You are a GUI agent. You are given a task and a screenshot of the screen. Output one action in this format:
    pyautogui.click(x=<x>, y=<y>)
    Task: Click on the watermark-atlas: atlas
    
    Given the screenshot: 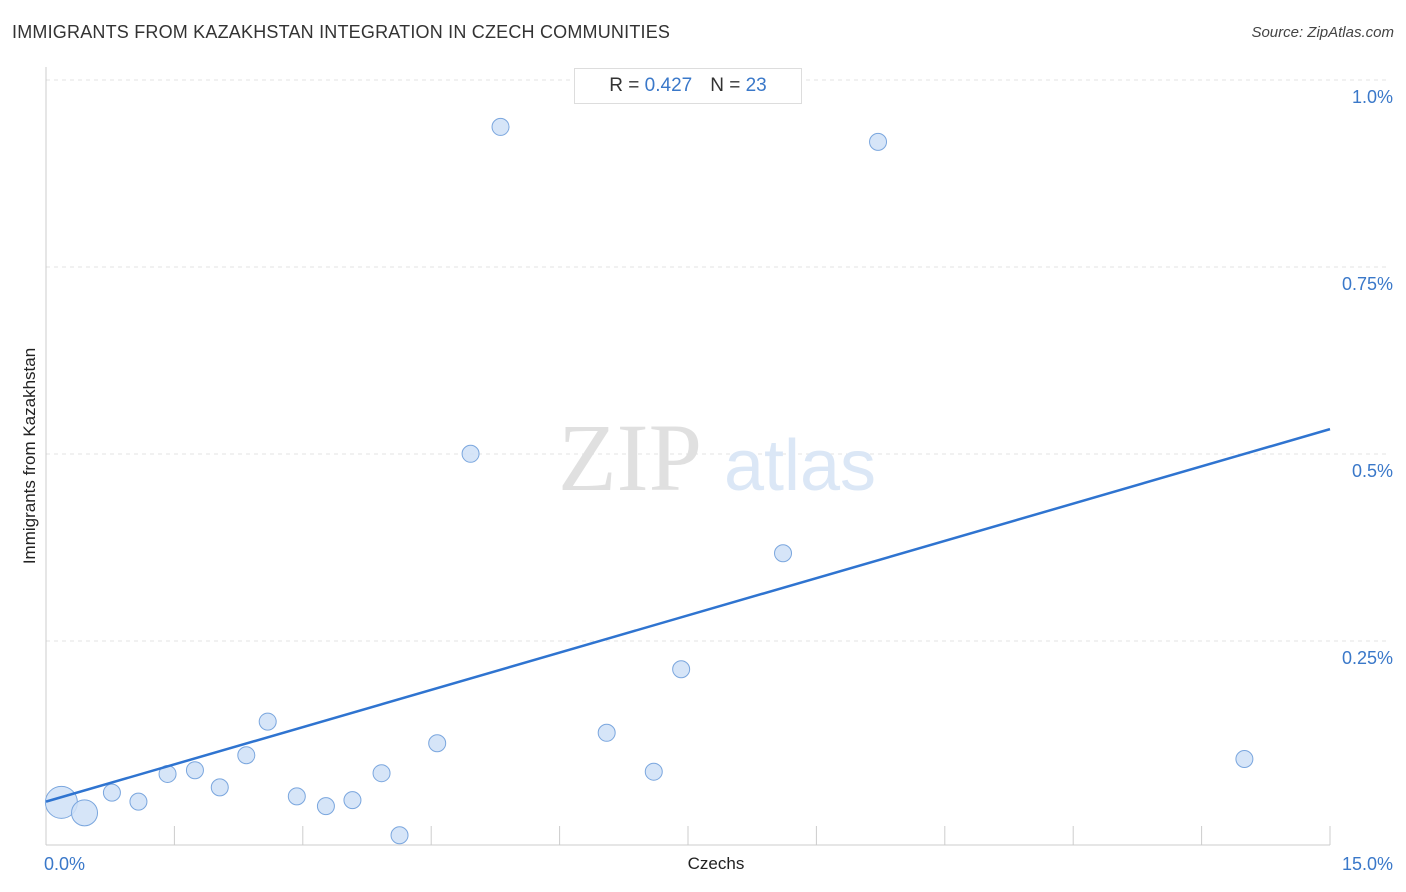 What is the action you would take?
    pyautogui.click(x=800, y=466)
    